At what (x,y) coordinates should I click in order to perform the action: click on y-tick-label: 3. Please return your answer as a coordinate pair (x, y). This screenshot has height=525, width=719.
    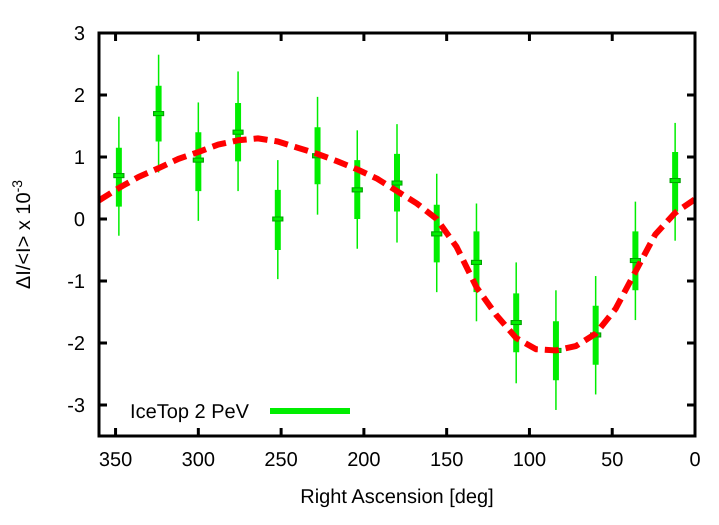
    Looking at the image, I should click on (79, 34).